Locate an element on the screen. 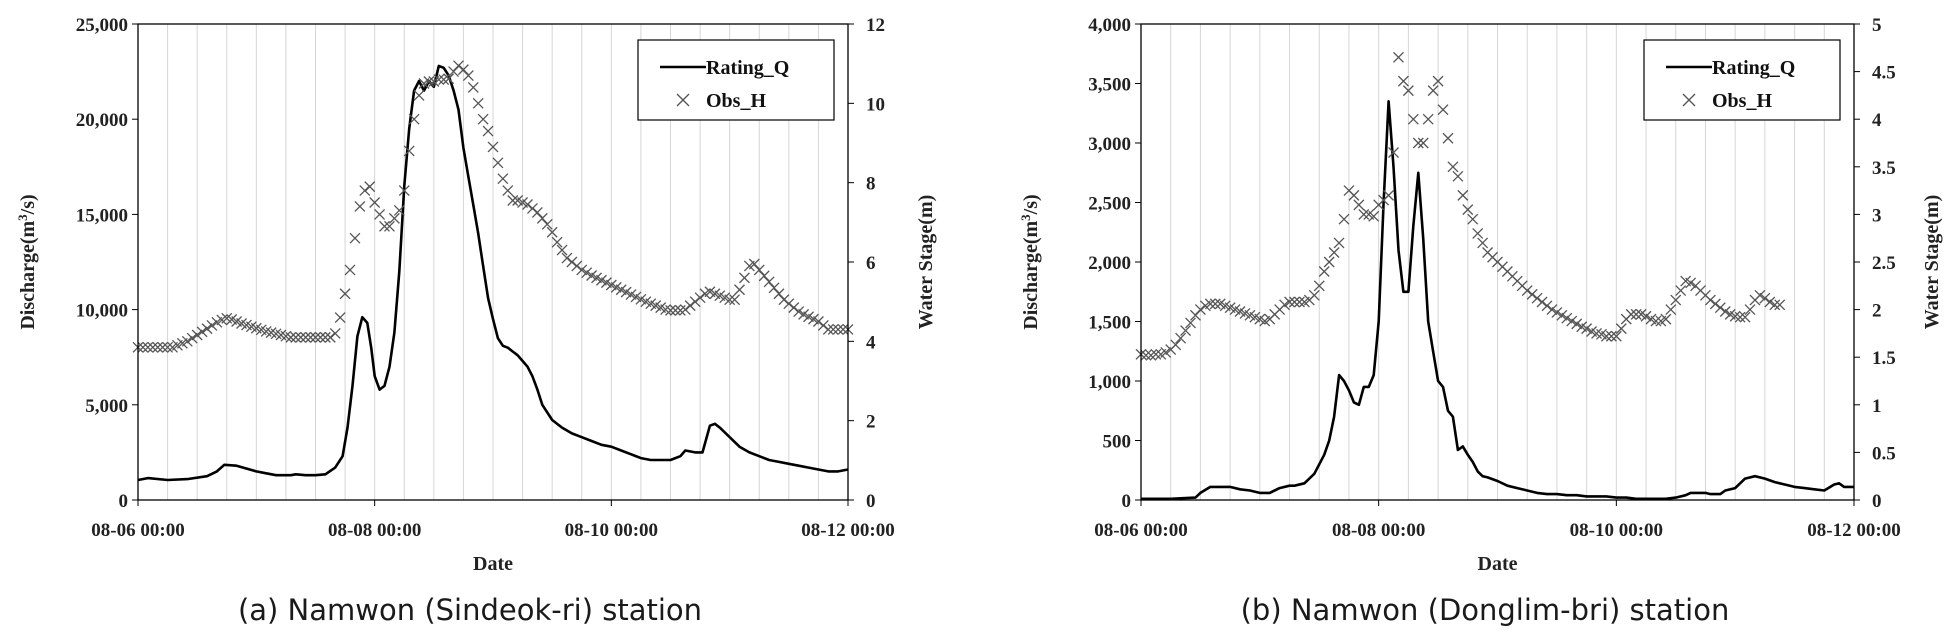  y2-tick-label: 2.5 is located at coordinates (1884, 263).